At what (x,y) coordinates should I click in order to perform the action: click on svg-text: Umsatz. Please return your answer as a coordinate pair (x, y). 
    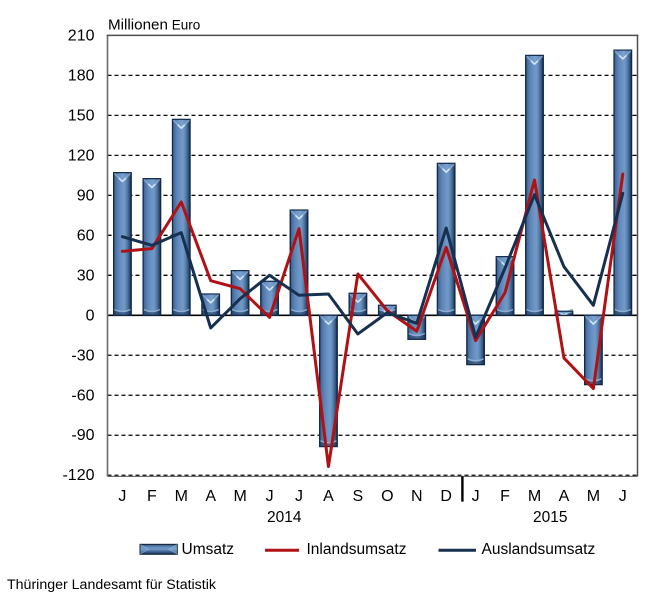
    Looking at the image, I should click on (208, 549).